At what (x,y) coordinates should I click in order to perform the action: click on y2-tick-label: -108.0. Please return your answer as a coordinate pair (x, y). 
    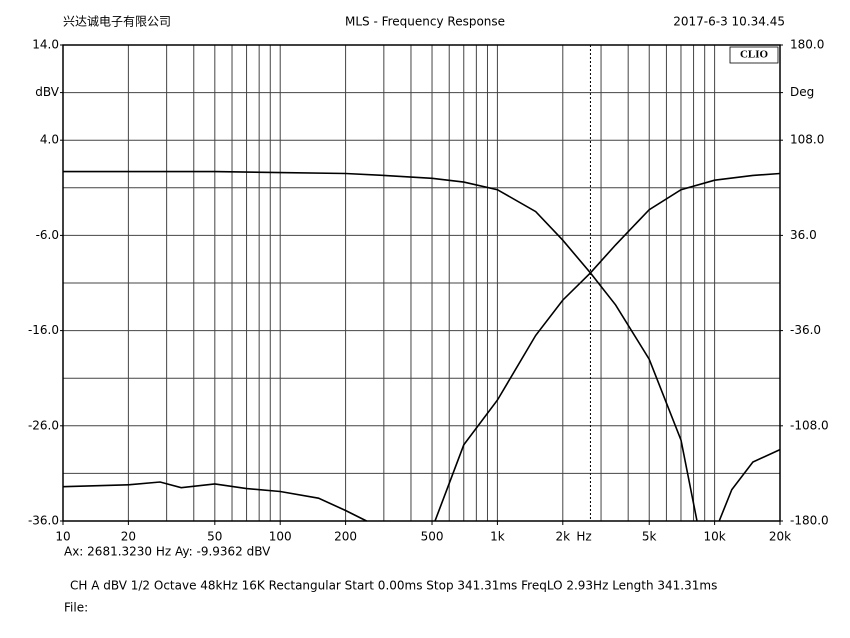
    Looking at the image, I should click on (809, 425).